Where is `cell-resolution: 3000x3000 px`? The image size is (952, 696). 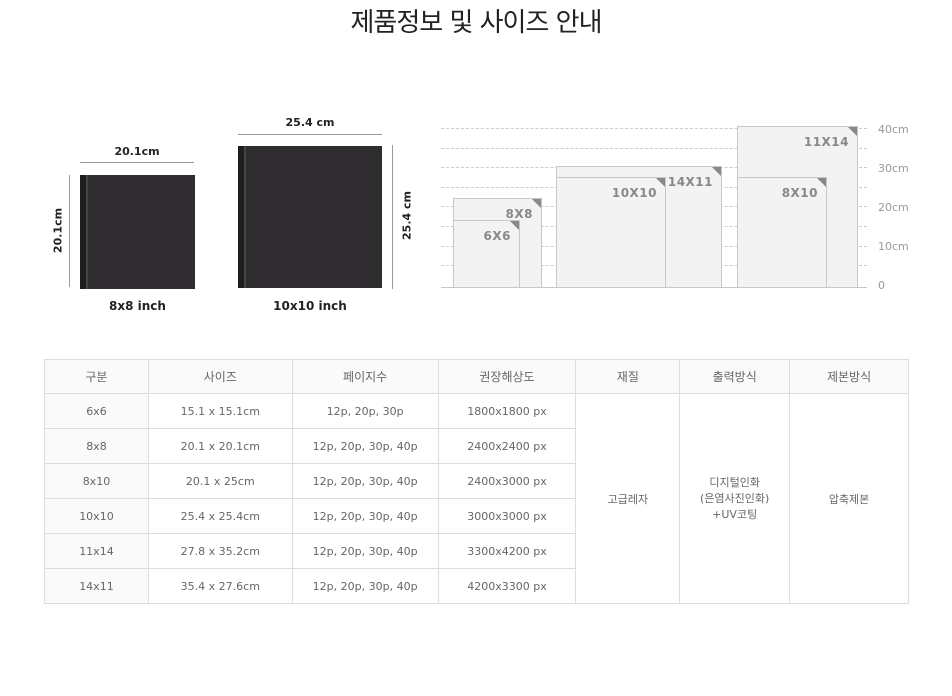
cell-resolution: 3000x3000 px is located at coordinates (507, 516).